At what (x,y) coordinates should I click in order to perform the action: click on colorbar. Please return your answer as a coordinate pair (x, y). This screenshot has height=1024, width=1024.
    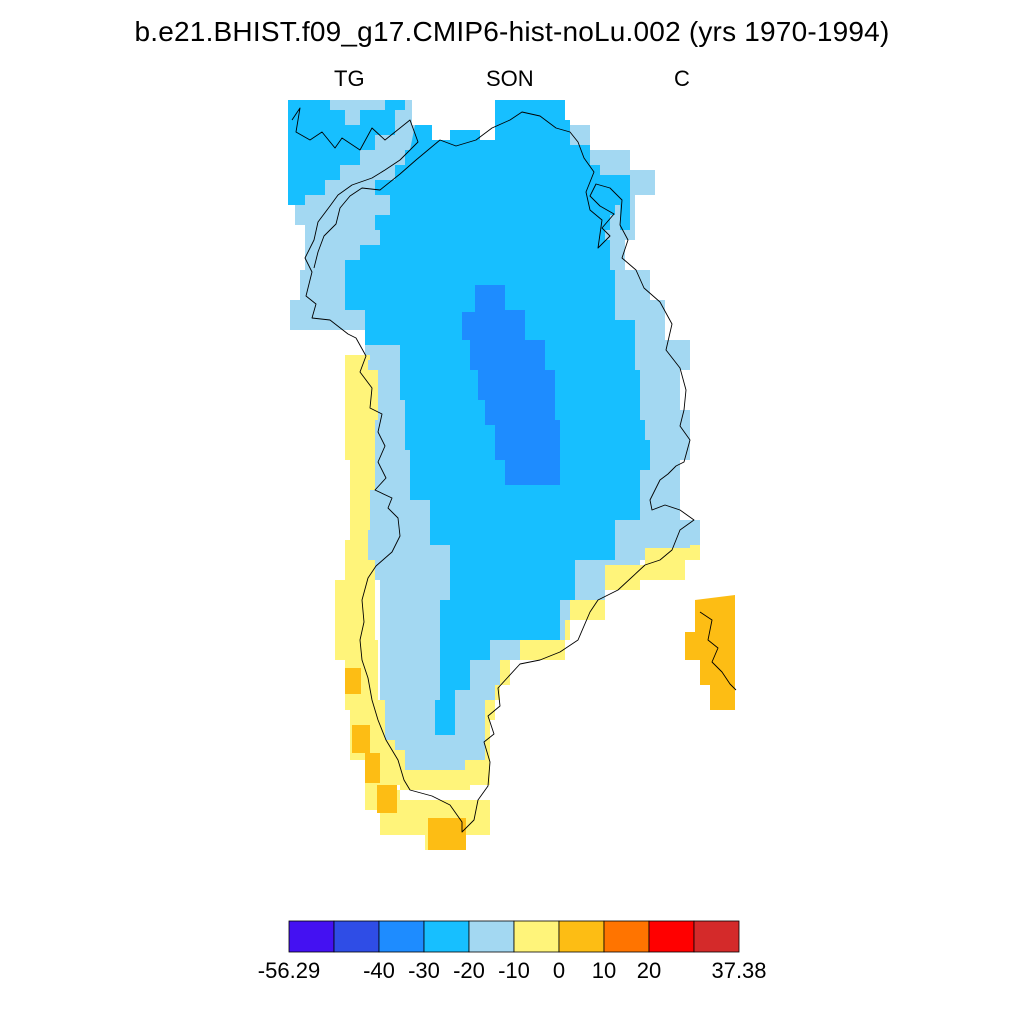
    Looking at the image, I should click on (514, 936).